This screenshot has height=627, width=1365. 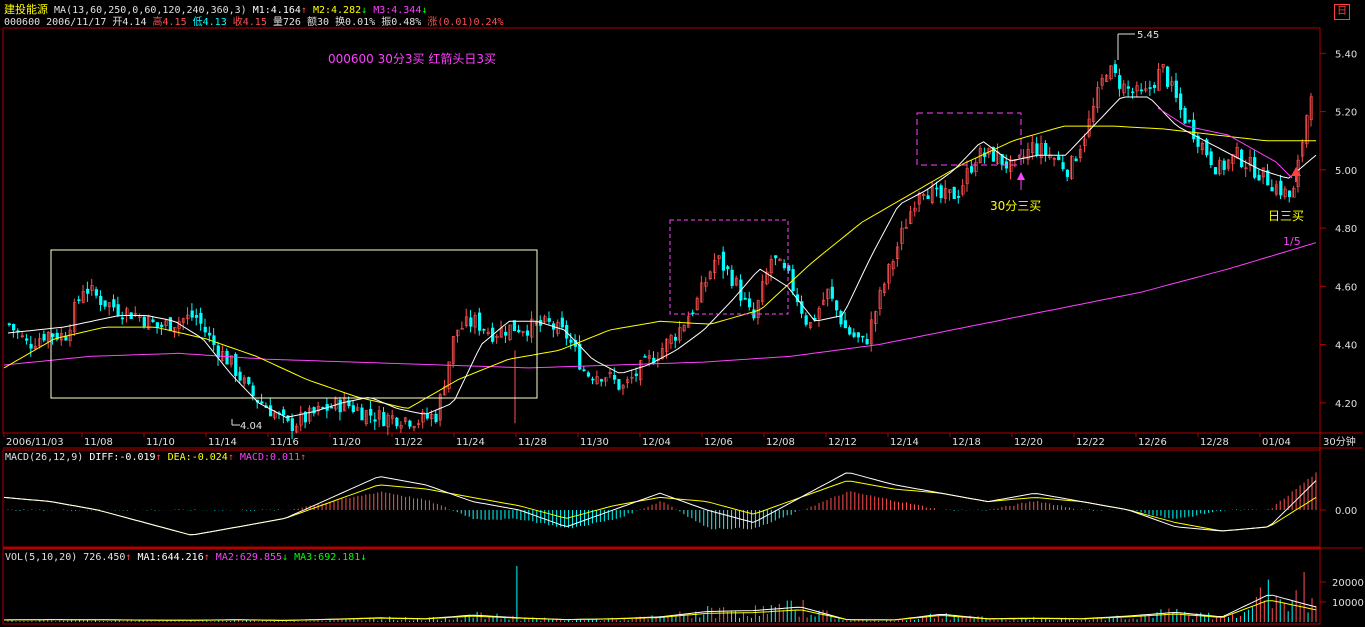 What do you see at coordinates (44, 457) in the screenshot?
I see `macd-label: MACD(26,12,9)` at bounding box center [44, 457].